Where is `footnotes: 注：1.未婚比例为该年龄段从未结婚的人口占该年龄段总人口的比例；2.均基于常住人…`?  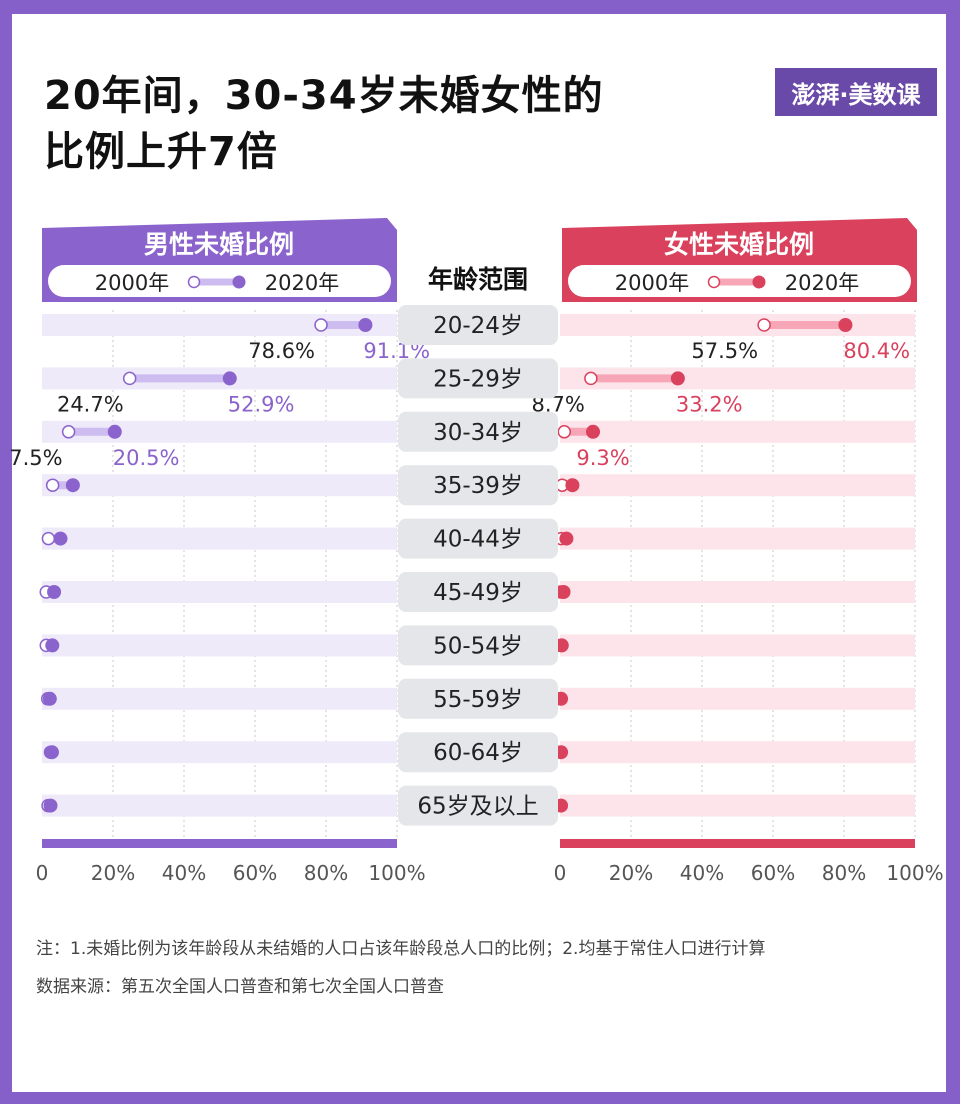 footnotes: 注：1.未婚比例为该年龄段从未结婚的人口占该年龄段总人口的比例；2.均基于常住人… is located at coordinates (416, 972).